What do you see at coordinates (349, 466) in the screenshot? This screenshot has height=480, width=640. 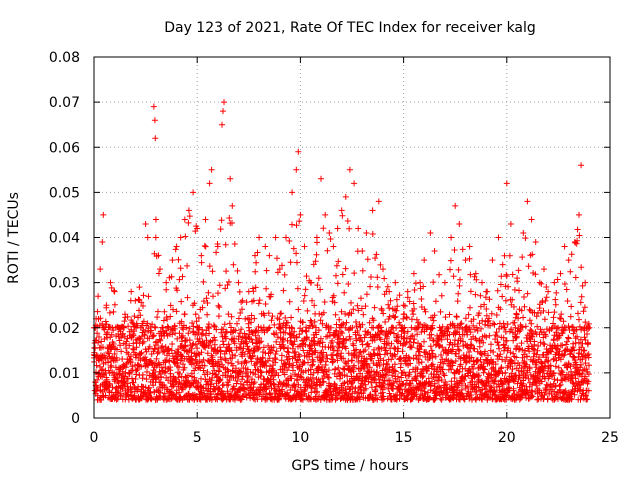 I see `x-axis-label: GPS time / hours` at bounding box center [349, 466].